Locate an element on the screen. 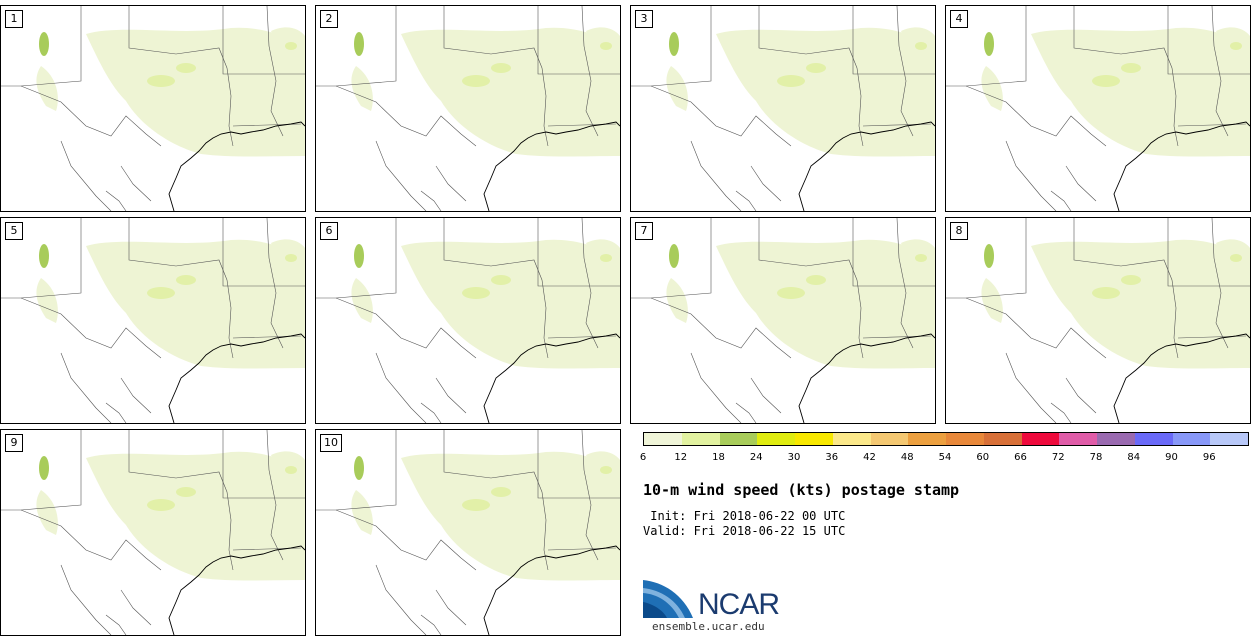  colorbar-tick-label: 90 is located at coordinates (1171, 457).